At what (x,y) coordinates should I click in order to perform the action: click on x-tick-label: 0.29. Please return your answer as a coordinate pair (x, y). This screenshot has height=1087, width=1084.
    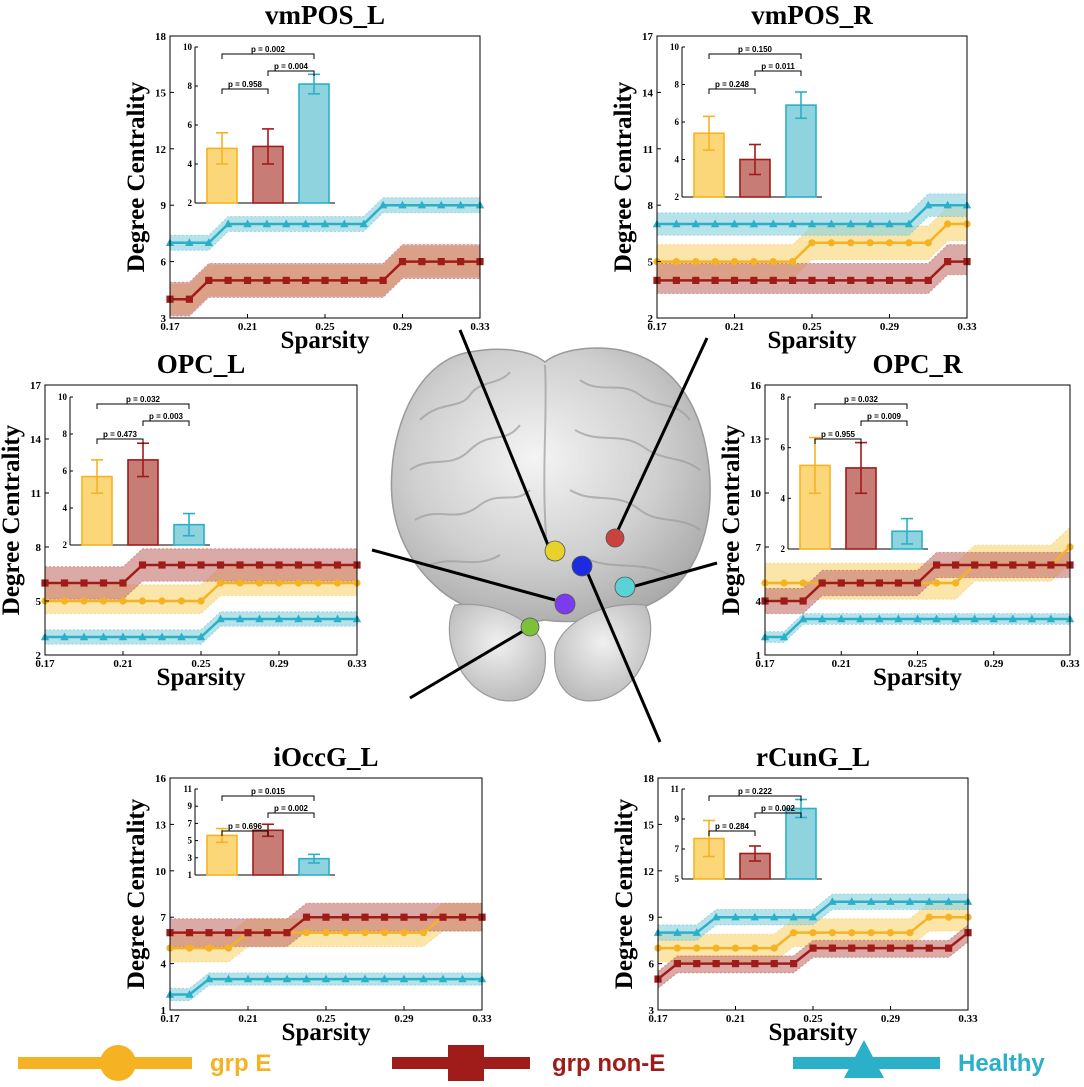
    Looking at the image, I should click on (890, 327).